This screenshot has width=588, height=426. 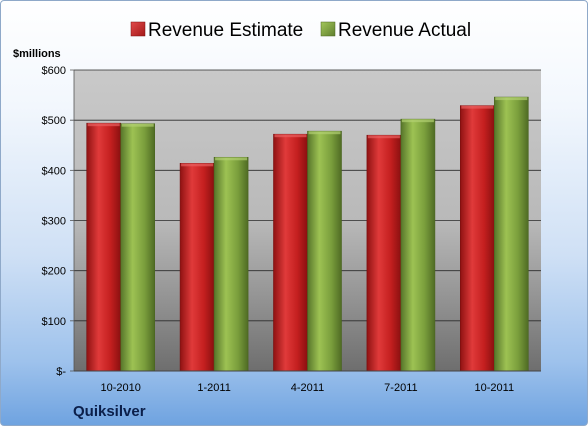 I want to click on x-tick-label: 1-2011, so click(x=213, y=388).